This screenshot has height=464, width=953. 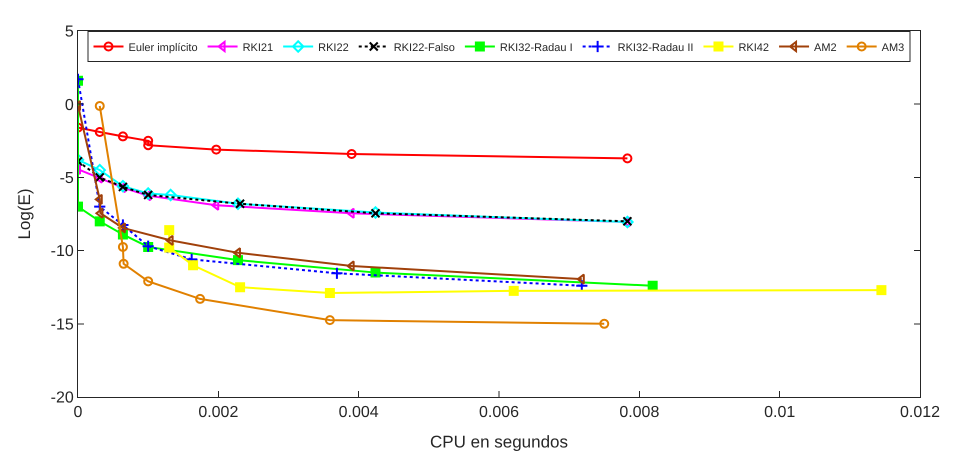 What do you see at coordinates (499, 442) in the screenshot?
I see `x-axis-title: CPU en segundos` at bounding box center [499, 442].